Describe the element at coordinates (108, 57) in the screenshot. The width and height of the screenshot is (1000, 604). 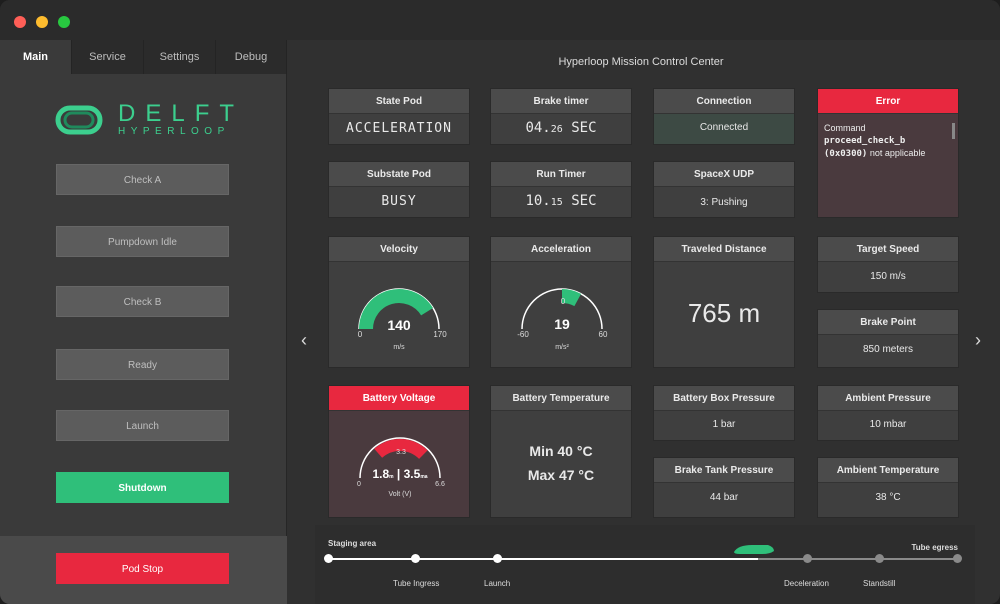
I see `tab-service: Service` at that location.